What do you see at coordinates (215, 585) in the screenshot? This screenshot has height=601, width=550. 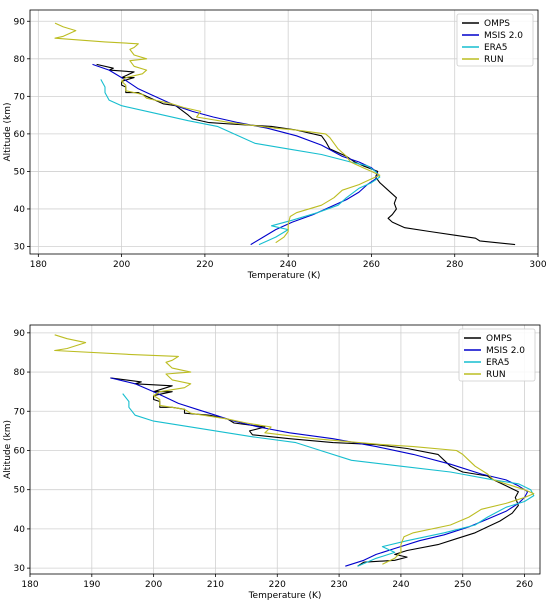 I see `x-tick-label: 210` at bounding box center [215, 585].